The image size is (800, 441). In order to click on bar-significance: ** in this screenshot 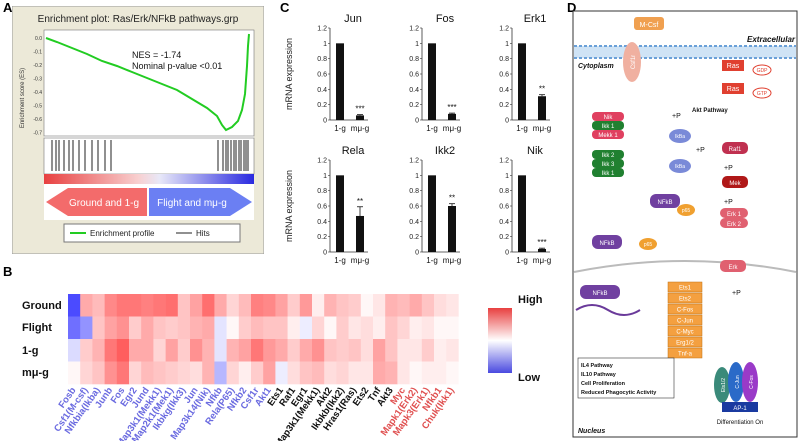, I will do `click(542, 89)`.